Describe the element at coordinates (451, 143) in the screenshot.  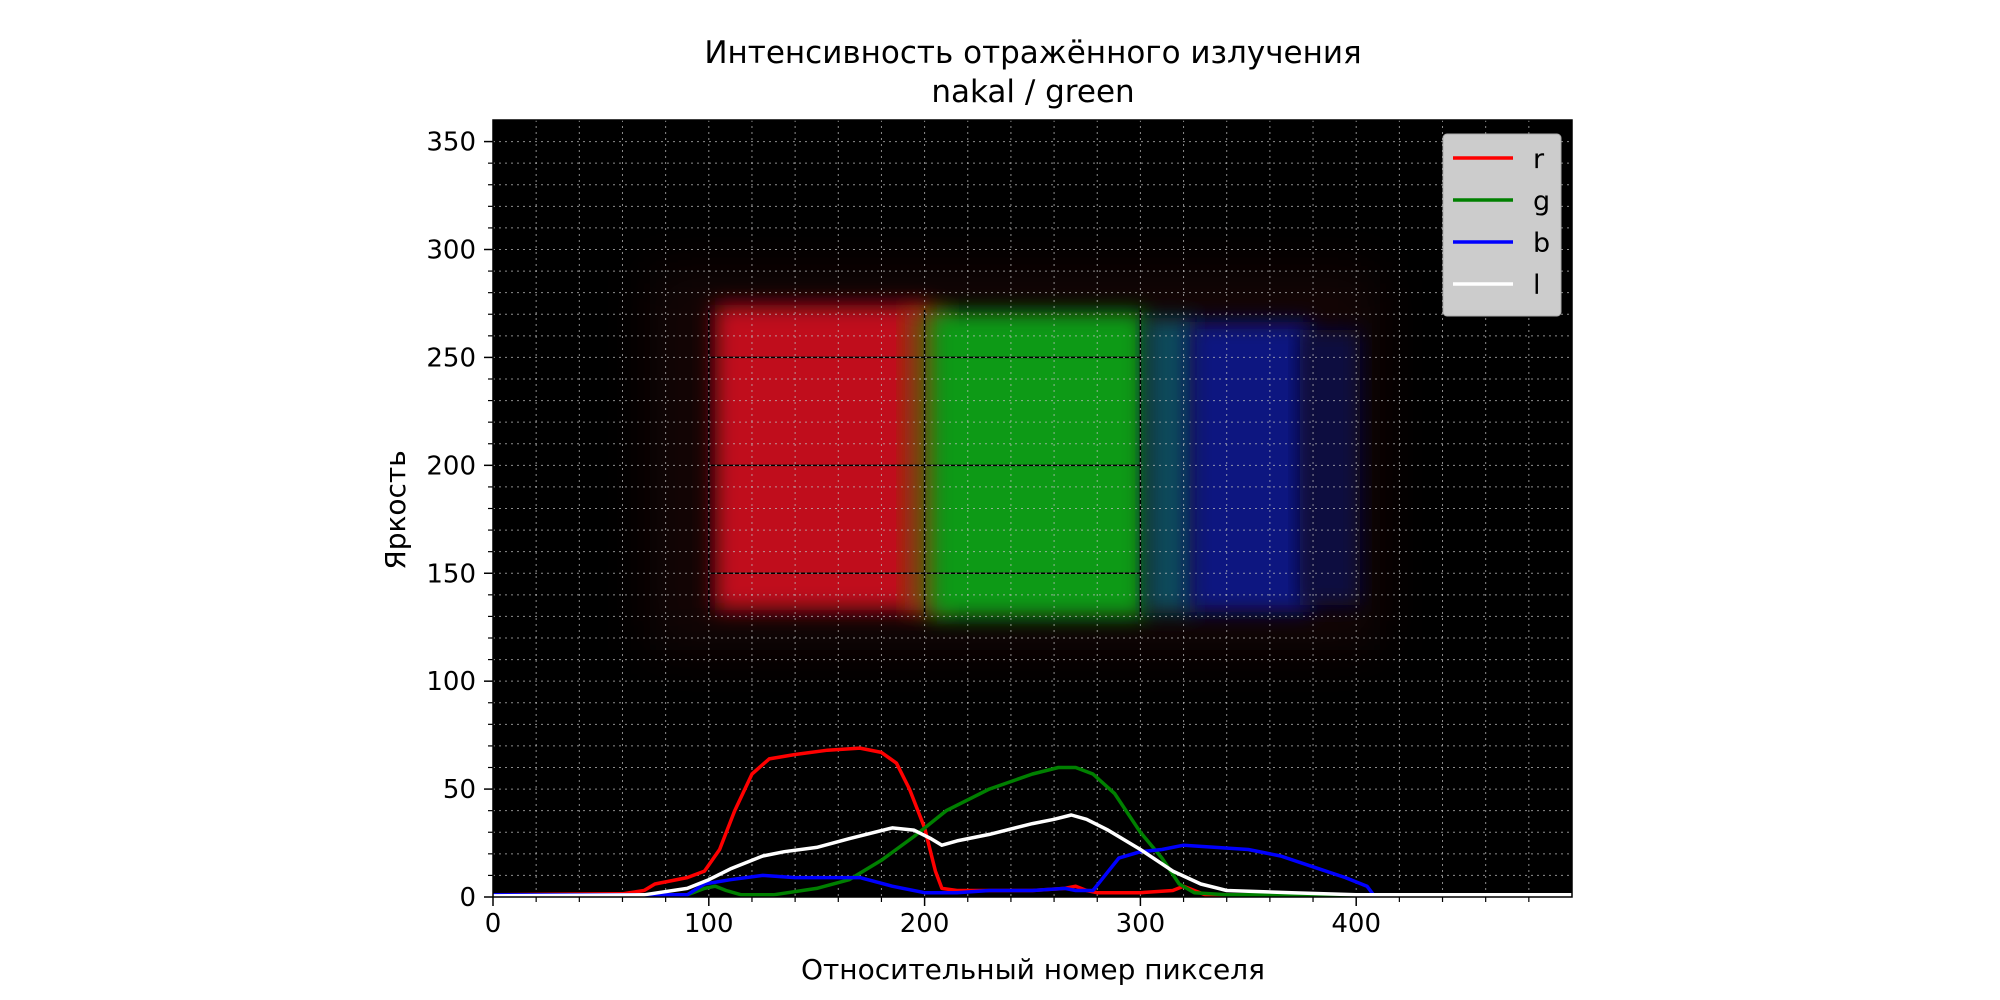
I see `y-tick-label: 350` at that location.